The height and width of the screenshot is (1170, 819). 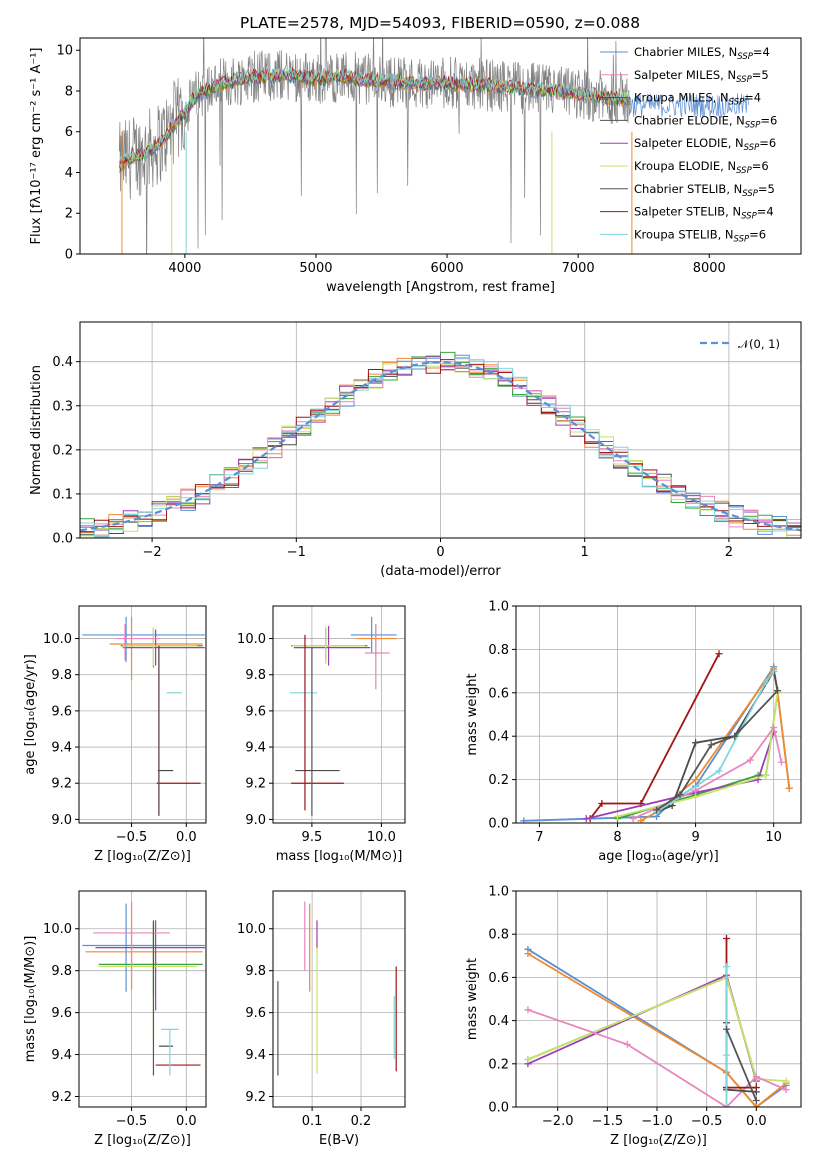 What do you see at coordinates (374, 146) in the screenshot?
I see `observed-spectrum` at bounding box center [374, 146].